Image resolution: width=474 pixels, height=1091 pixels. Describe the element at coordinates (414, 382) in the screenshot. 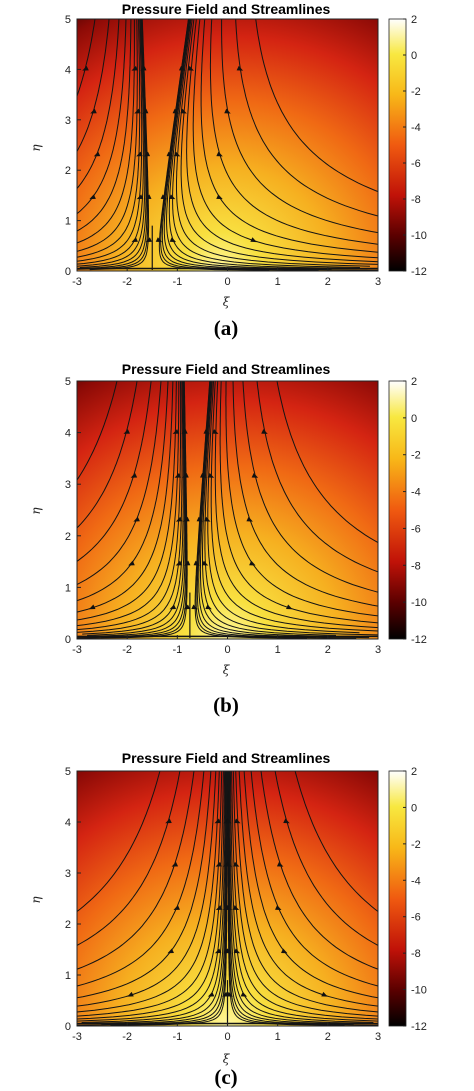

I see `colorbar-tick-label: 2` at that location.